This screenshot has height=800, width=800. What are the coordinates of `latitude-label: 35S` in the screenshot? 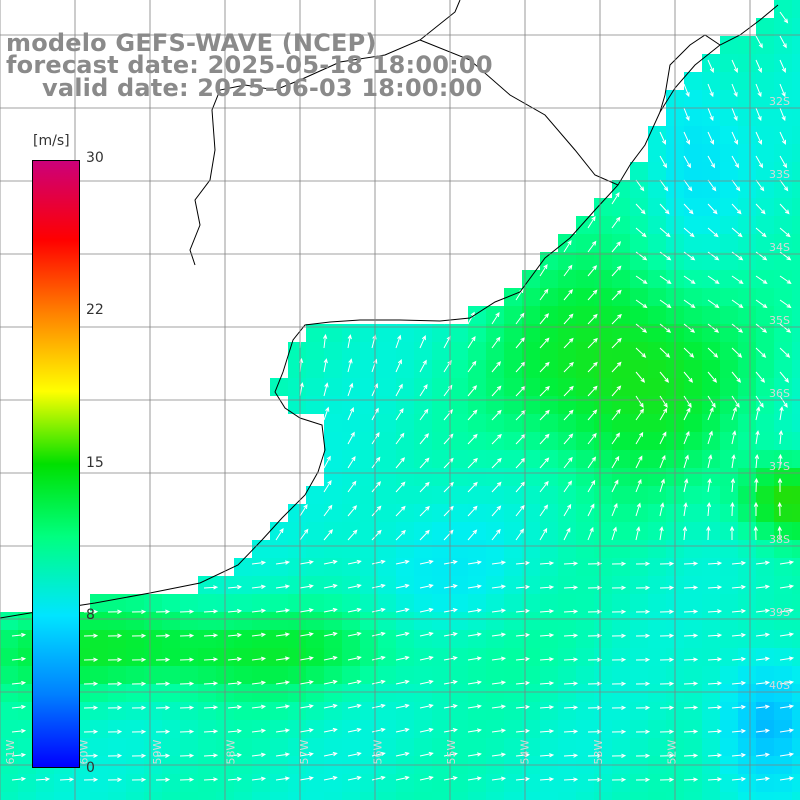 It's located at (779, 320).